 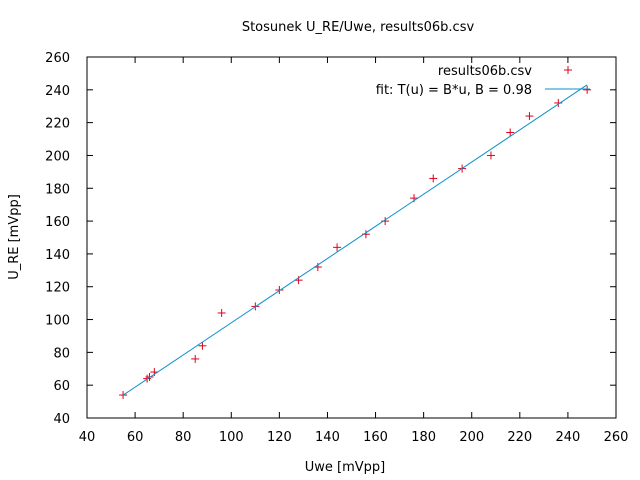 I want to click on x-tick-label: 40, so click(x=87, y=437).